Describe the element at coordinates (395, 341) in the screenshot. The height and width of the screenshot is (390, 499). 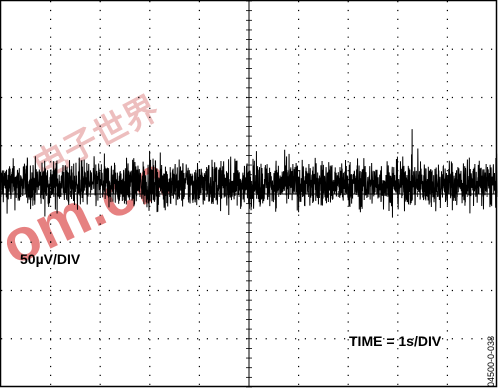
I see `time-per-div-label: TIME = 1s/DIV` at that location.